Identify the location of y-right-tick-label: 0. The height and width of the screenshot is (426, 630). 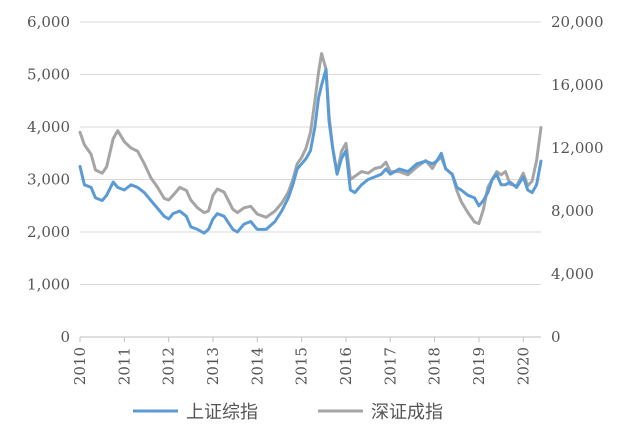
(556, 337).